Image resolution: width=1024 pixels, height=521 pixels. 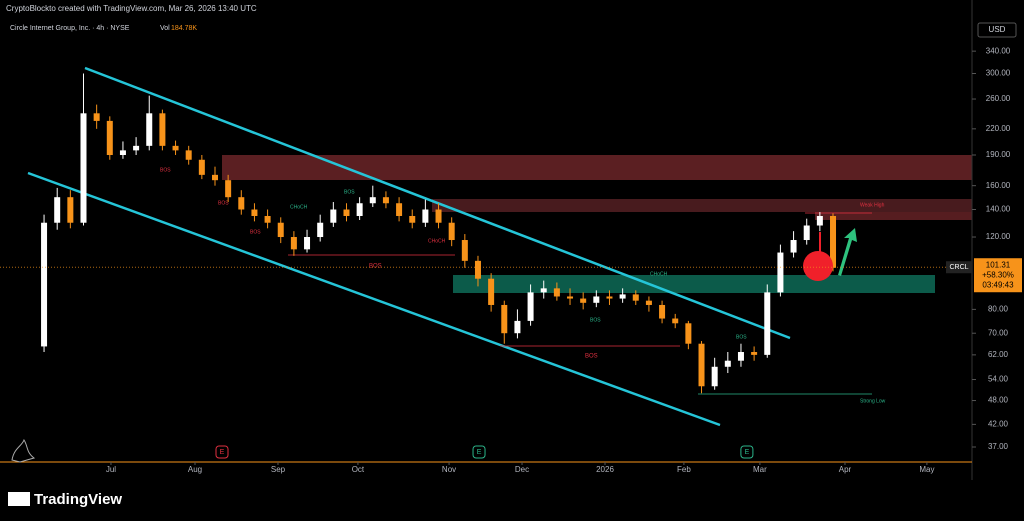 I want to click on up-arrow, so click(x=847, y=252).